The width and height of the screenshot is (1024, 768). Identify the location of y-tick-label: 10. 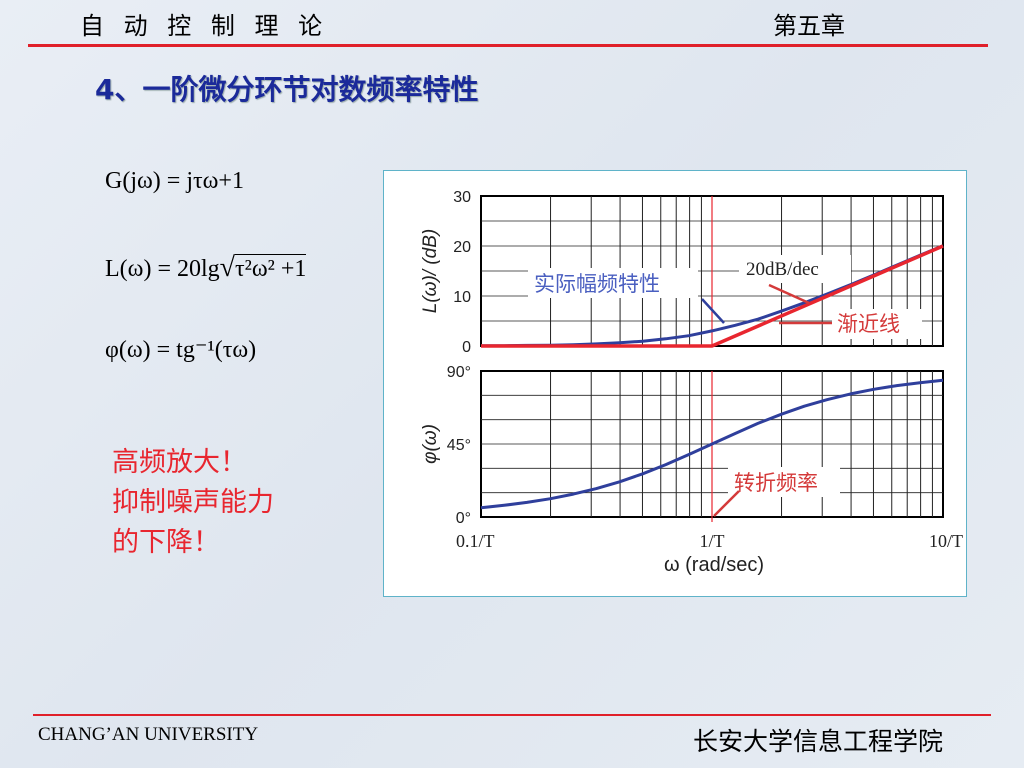
(462, 297).